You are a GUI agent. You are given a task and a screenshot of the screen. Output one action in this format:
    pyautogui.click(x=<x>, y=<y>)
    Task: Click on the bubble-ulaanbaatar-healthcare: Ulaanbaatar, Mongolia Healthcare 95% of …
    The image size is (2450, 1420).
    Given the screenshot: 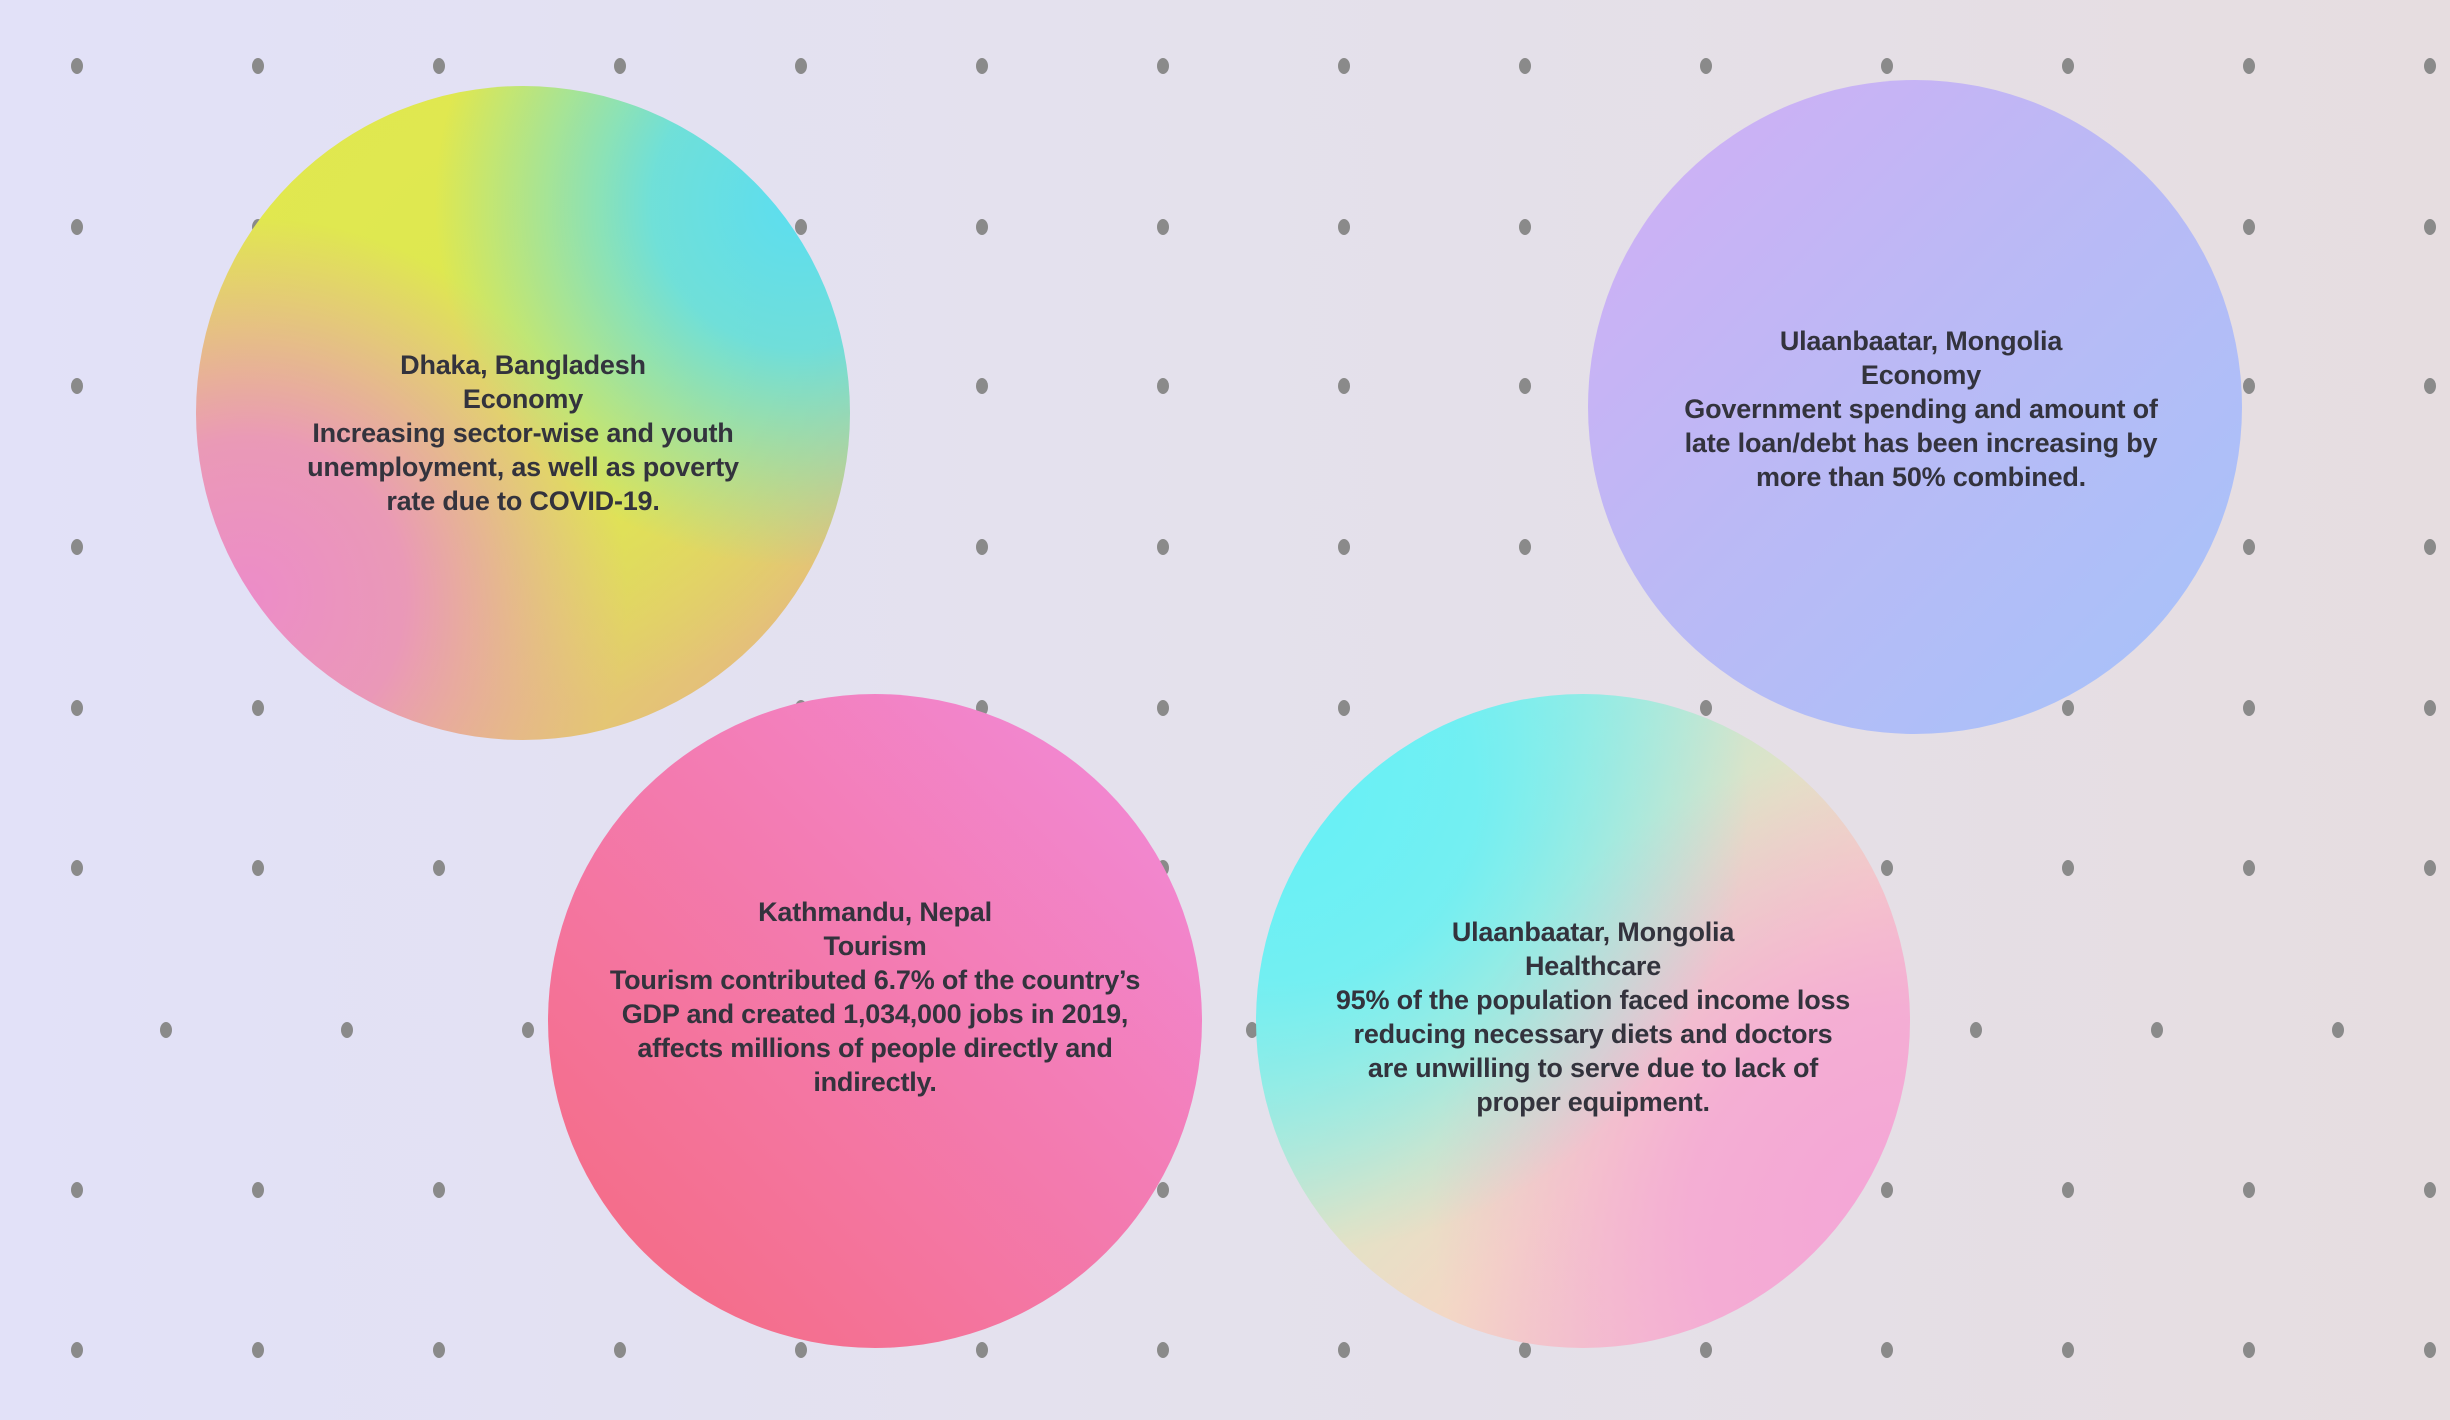 What is the action you would take?
    pyautogui.click(x=1583, y=1021)
    